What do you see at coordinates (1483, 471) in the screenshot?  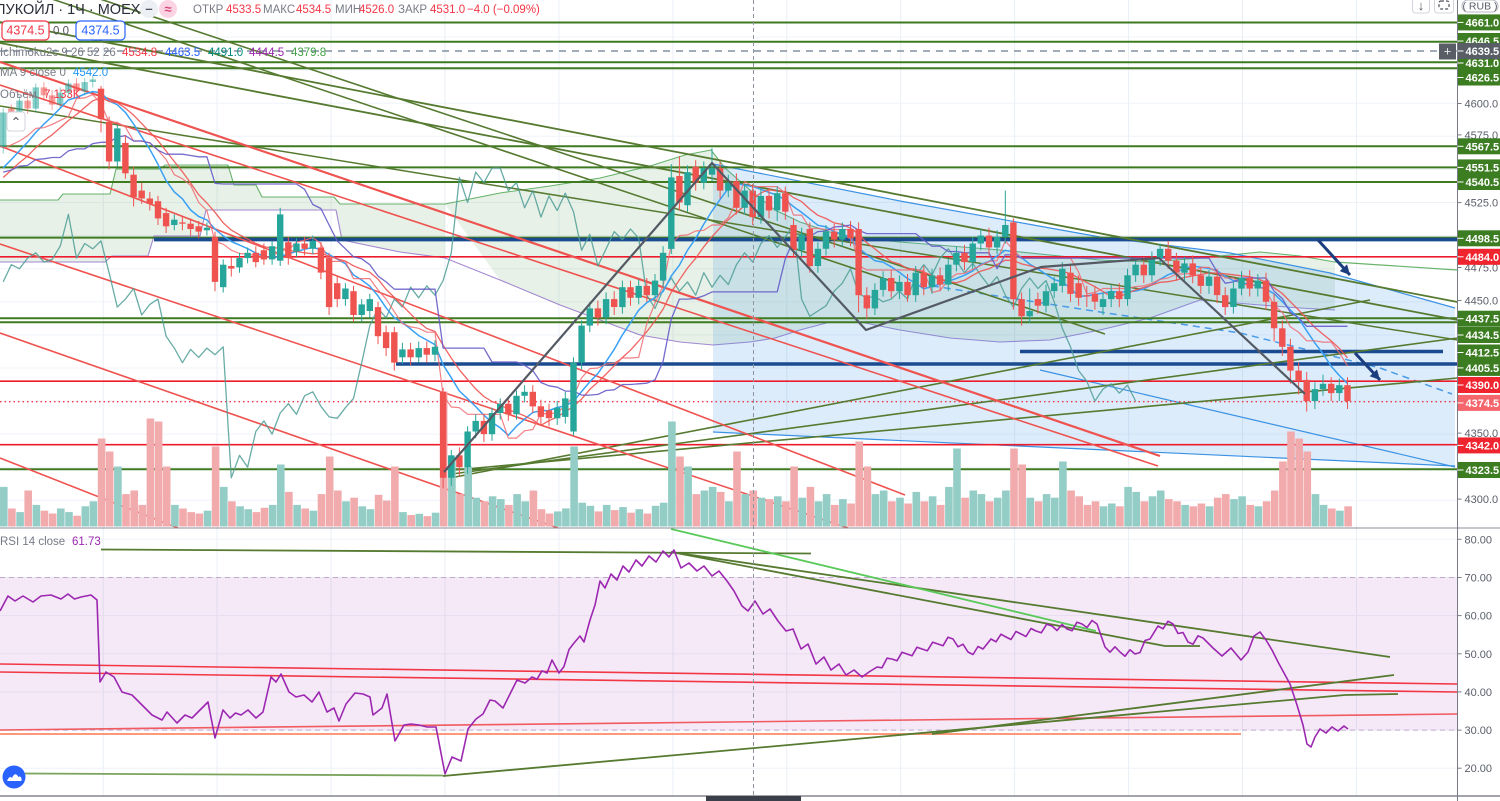 I see `svg-text: 4323.5` at bounding box center [1483, 471].